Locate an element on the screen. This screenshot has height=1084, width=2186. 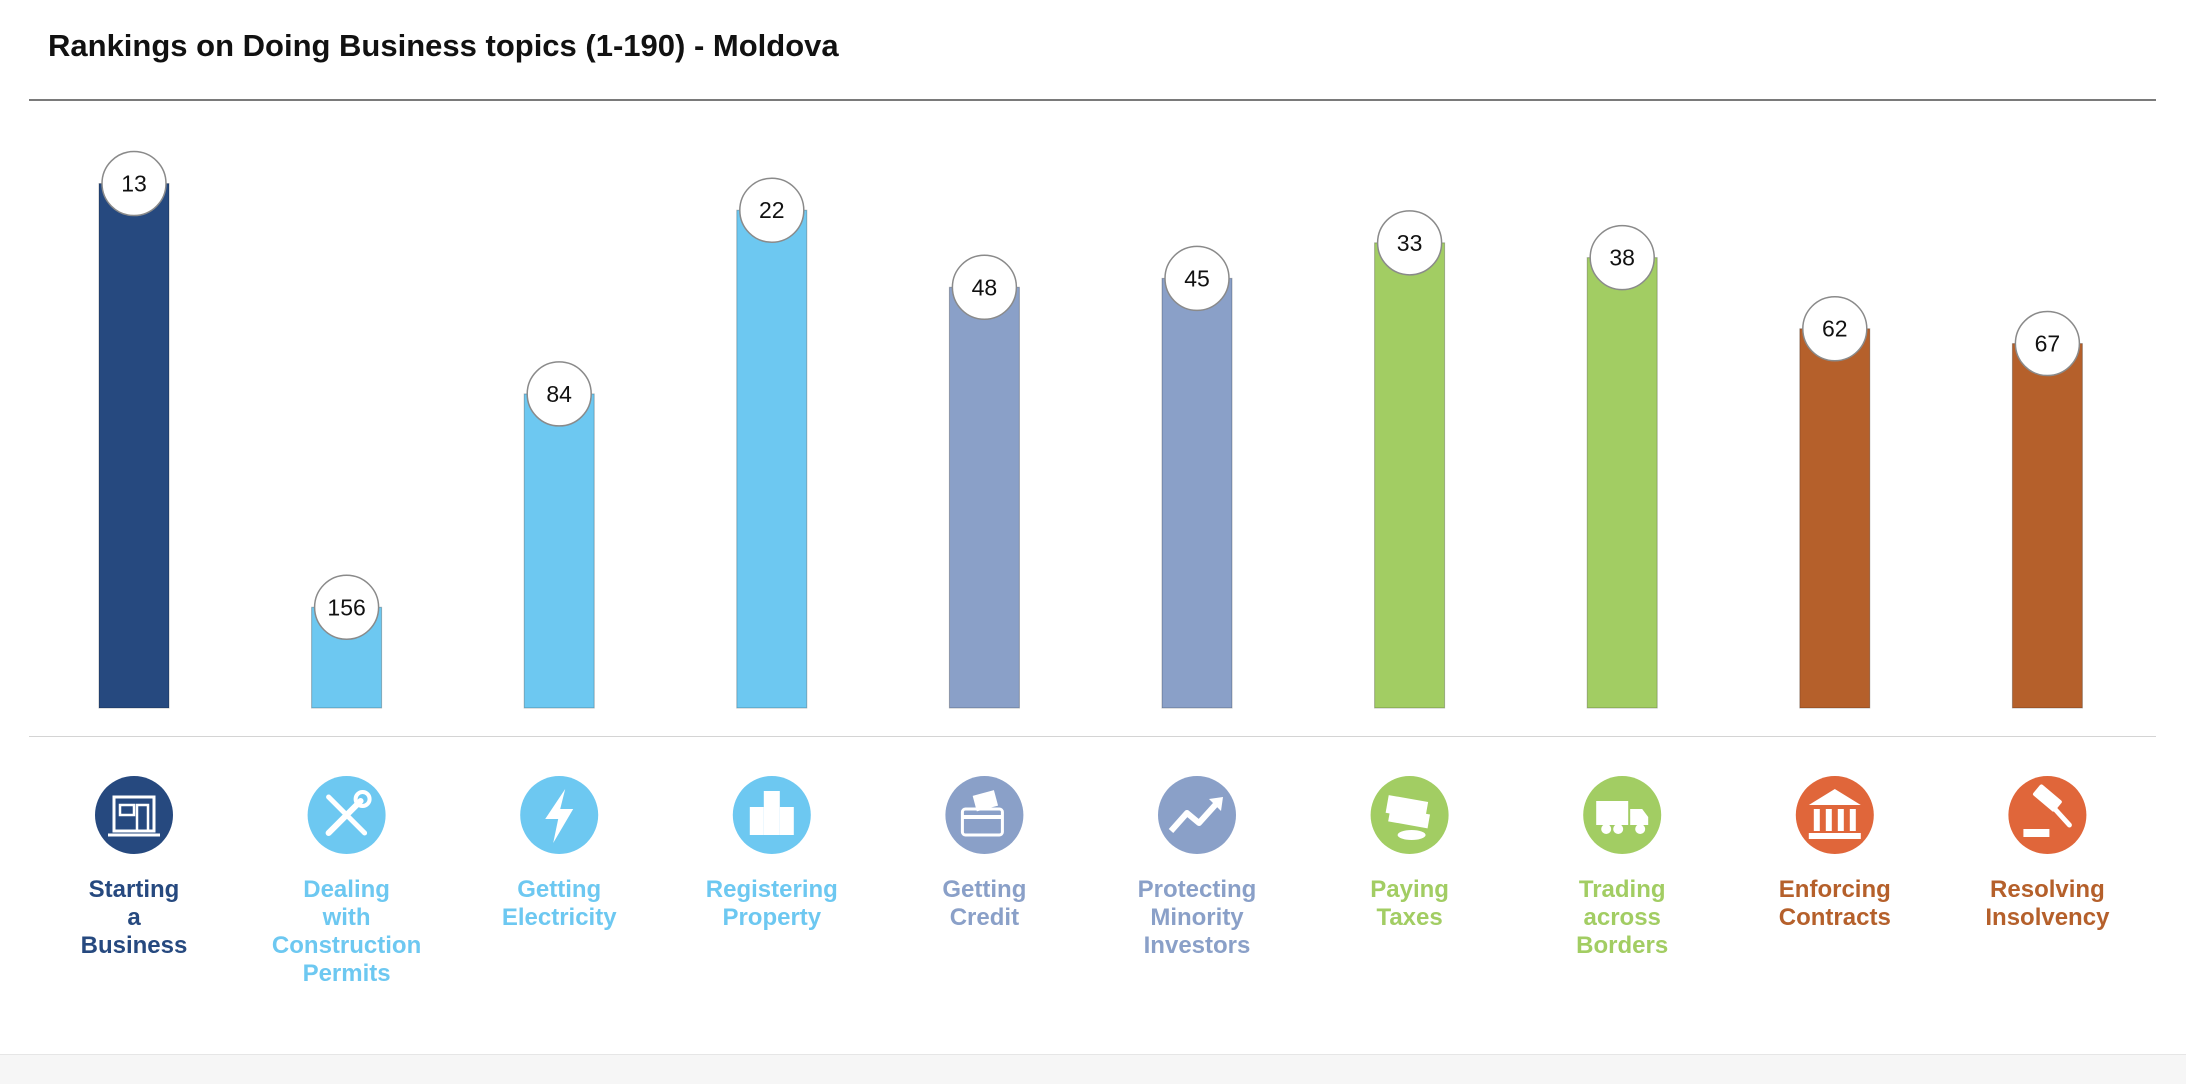
data-label: 48 is located at coordinates (985, 287).